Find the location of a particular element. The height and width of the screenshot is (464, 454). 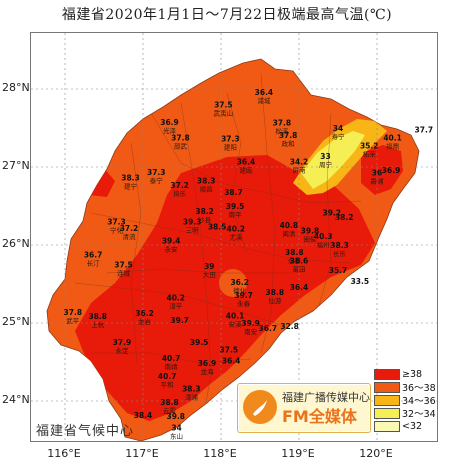

station-name: 宁化 is located at coordinates (117, 230).